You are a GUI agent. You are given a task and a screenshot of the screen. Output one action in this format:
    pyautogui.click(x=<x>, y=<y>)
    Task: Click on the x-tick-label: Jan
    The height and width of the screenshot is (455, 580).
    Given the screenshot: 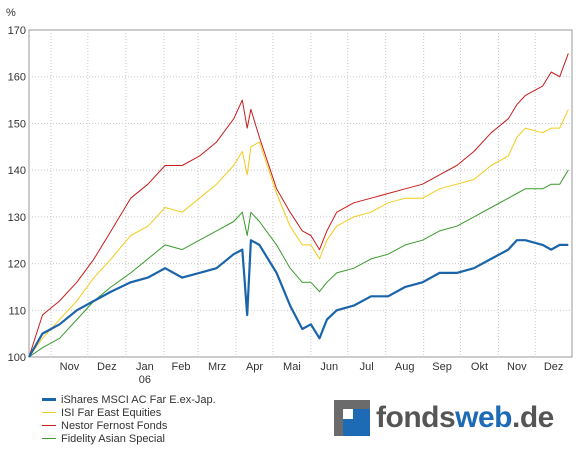 What is the action you would take?
    pyautogui.click(x=145, y=367)
    